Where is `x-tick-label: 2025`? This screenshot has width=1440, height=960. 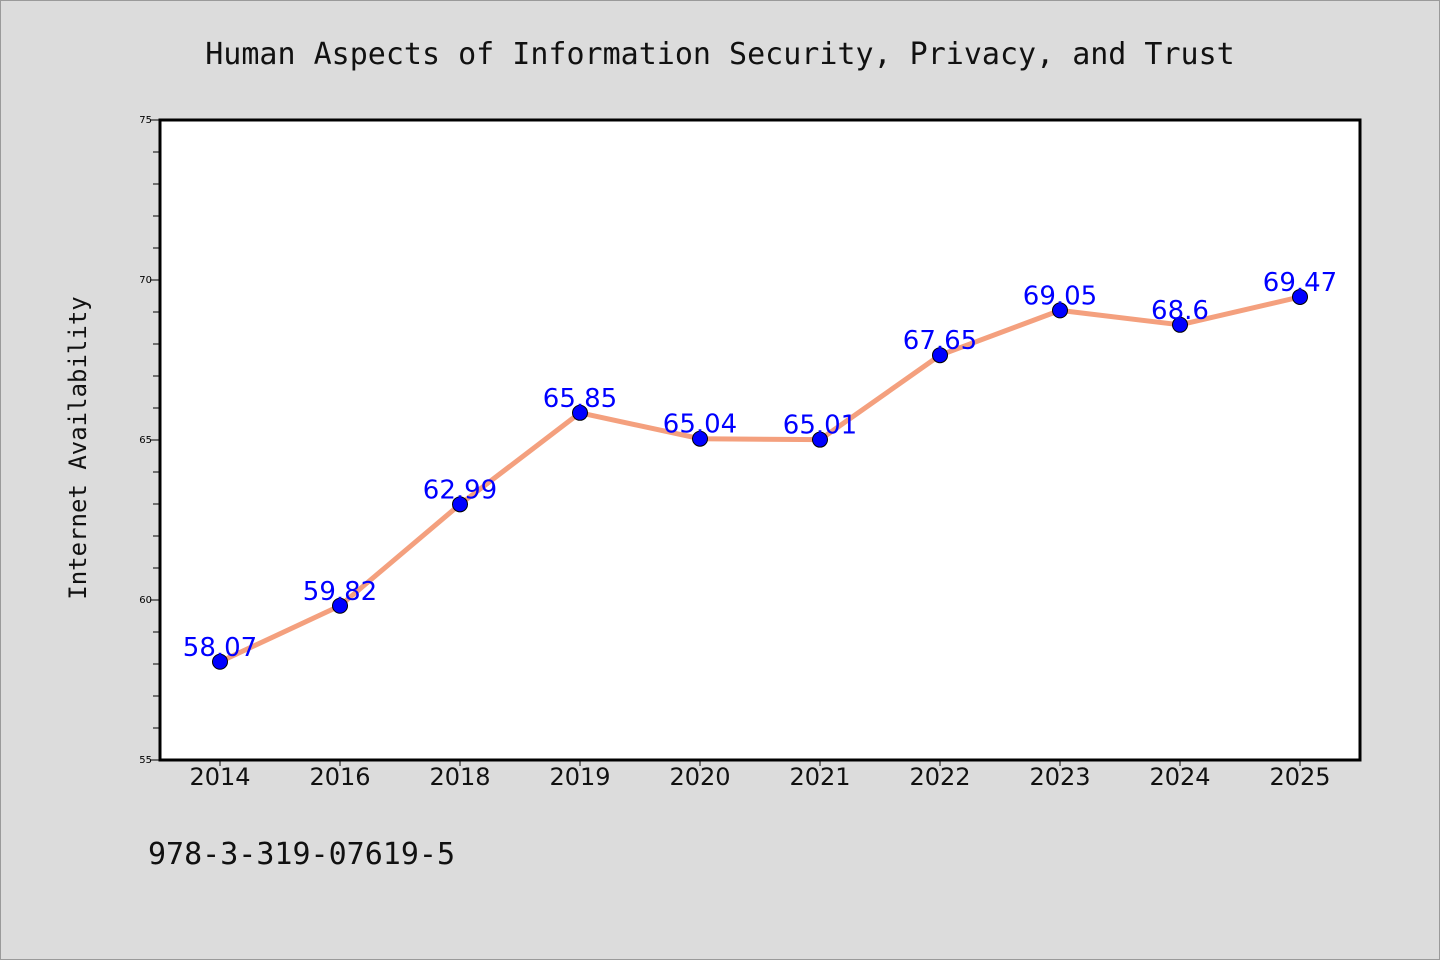 x-tick-label: 2025 is located at coordinates (1299, 777).